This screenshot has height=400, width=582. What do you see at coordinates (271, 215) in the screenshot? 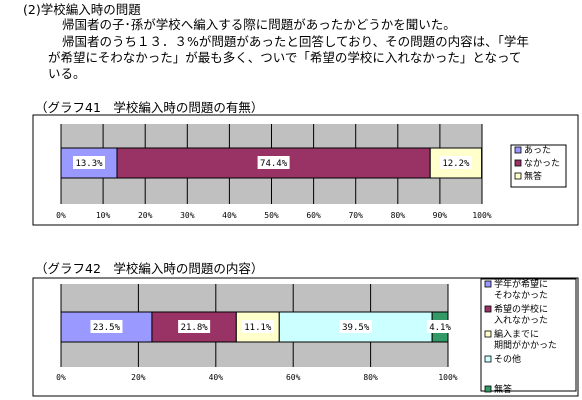
I see `x-tick-label: 50%` at bounding box center [271, 215].